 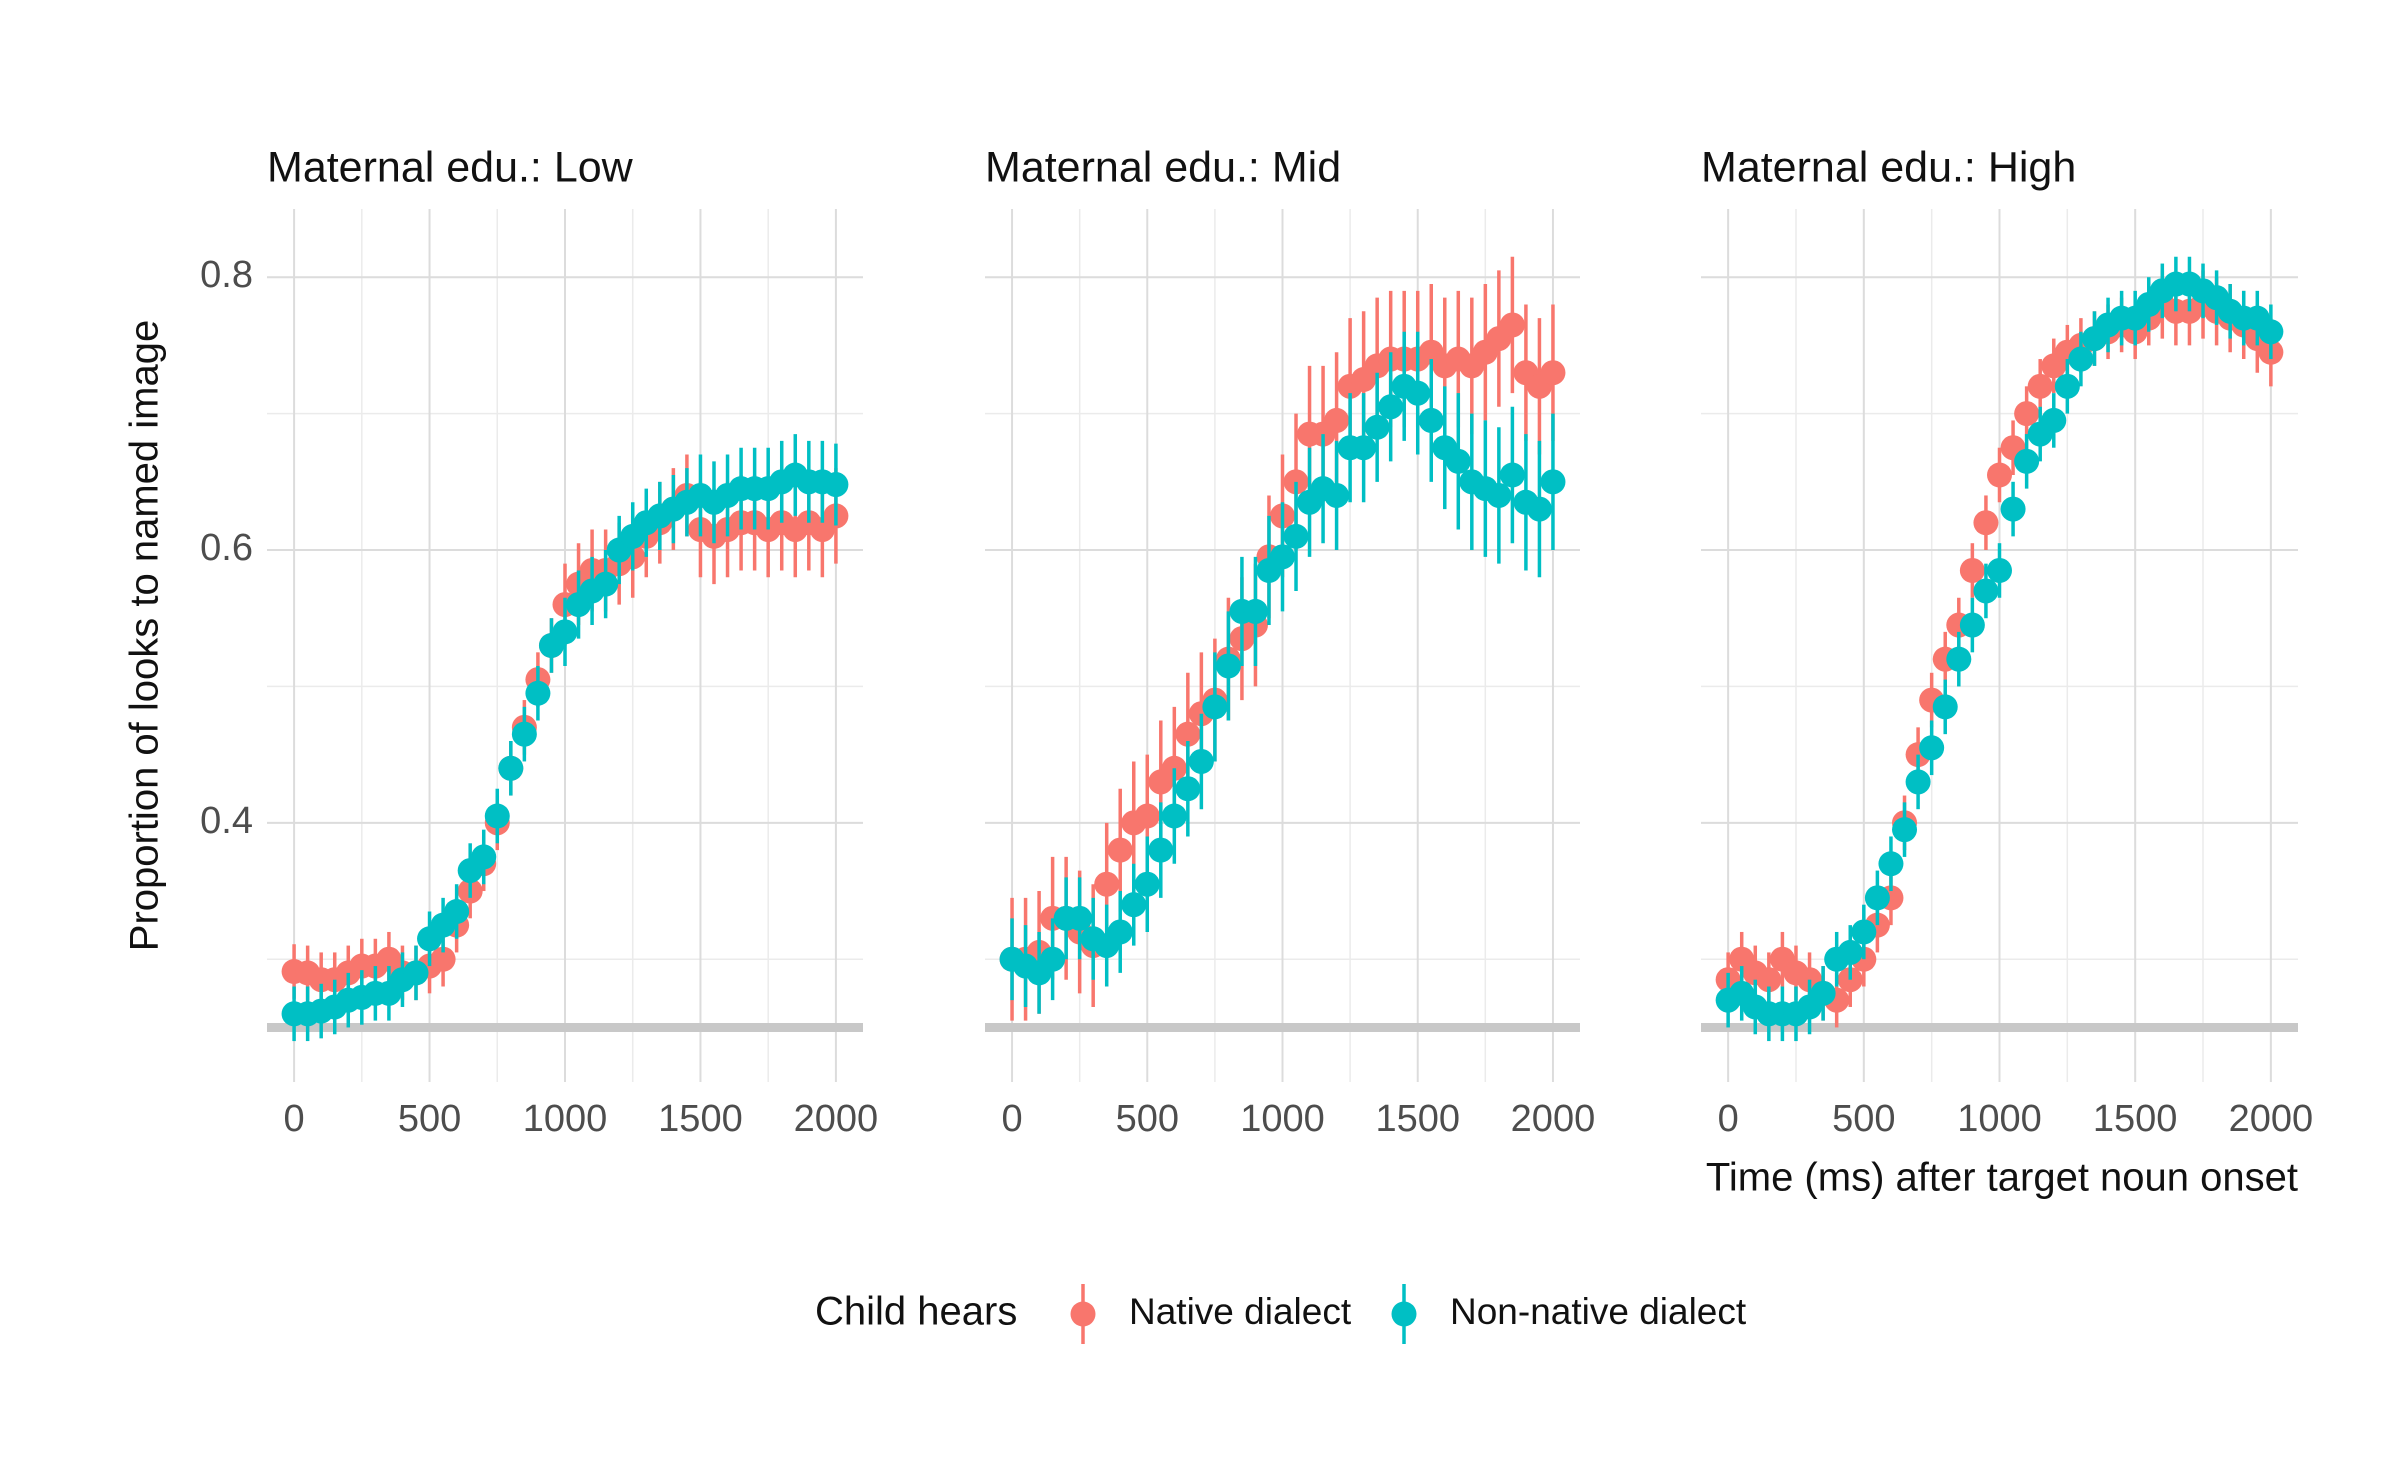 I want to click on x-axis-label: Time (ms) after target noun onset, so click(x=2002, y=1178).